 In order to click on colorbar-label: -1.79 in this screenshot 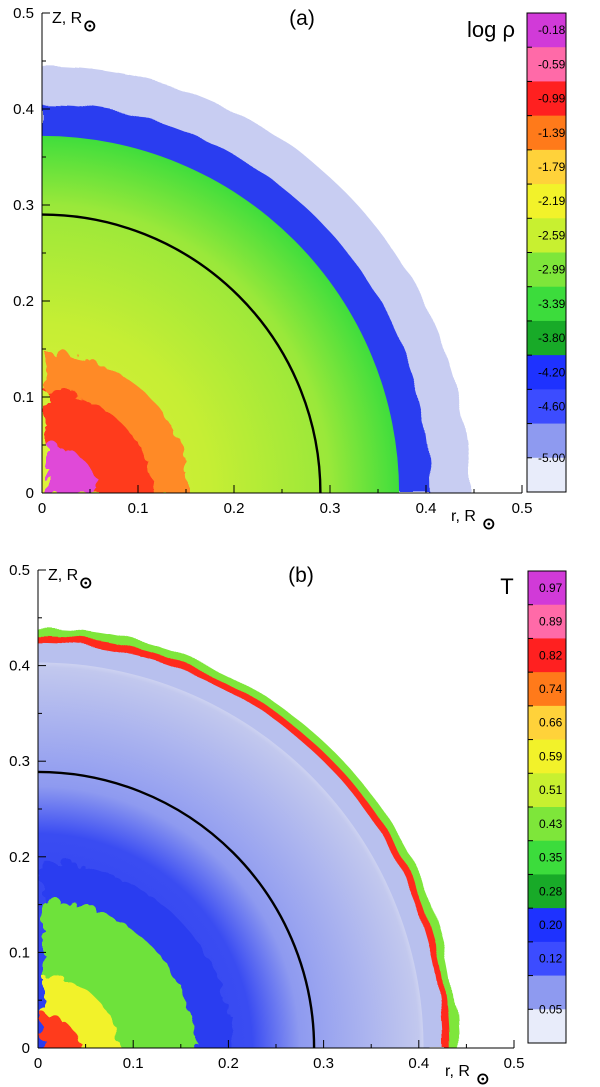, I will do `click(552, 167)`.